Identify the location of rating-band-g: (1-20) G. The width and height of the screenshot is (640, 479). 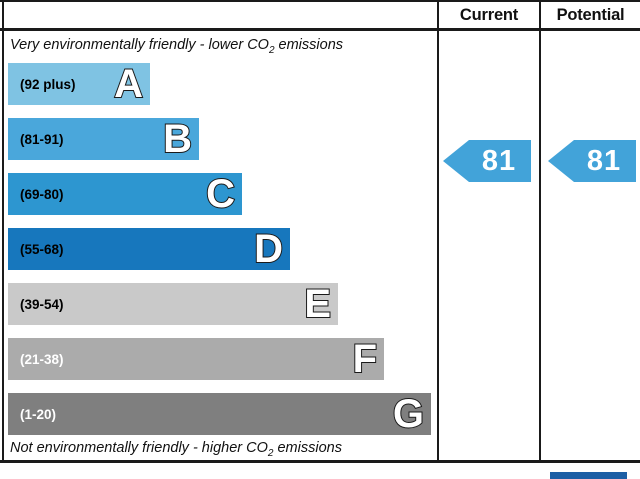
(219, 414).